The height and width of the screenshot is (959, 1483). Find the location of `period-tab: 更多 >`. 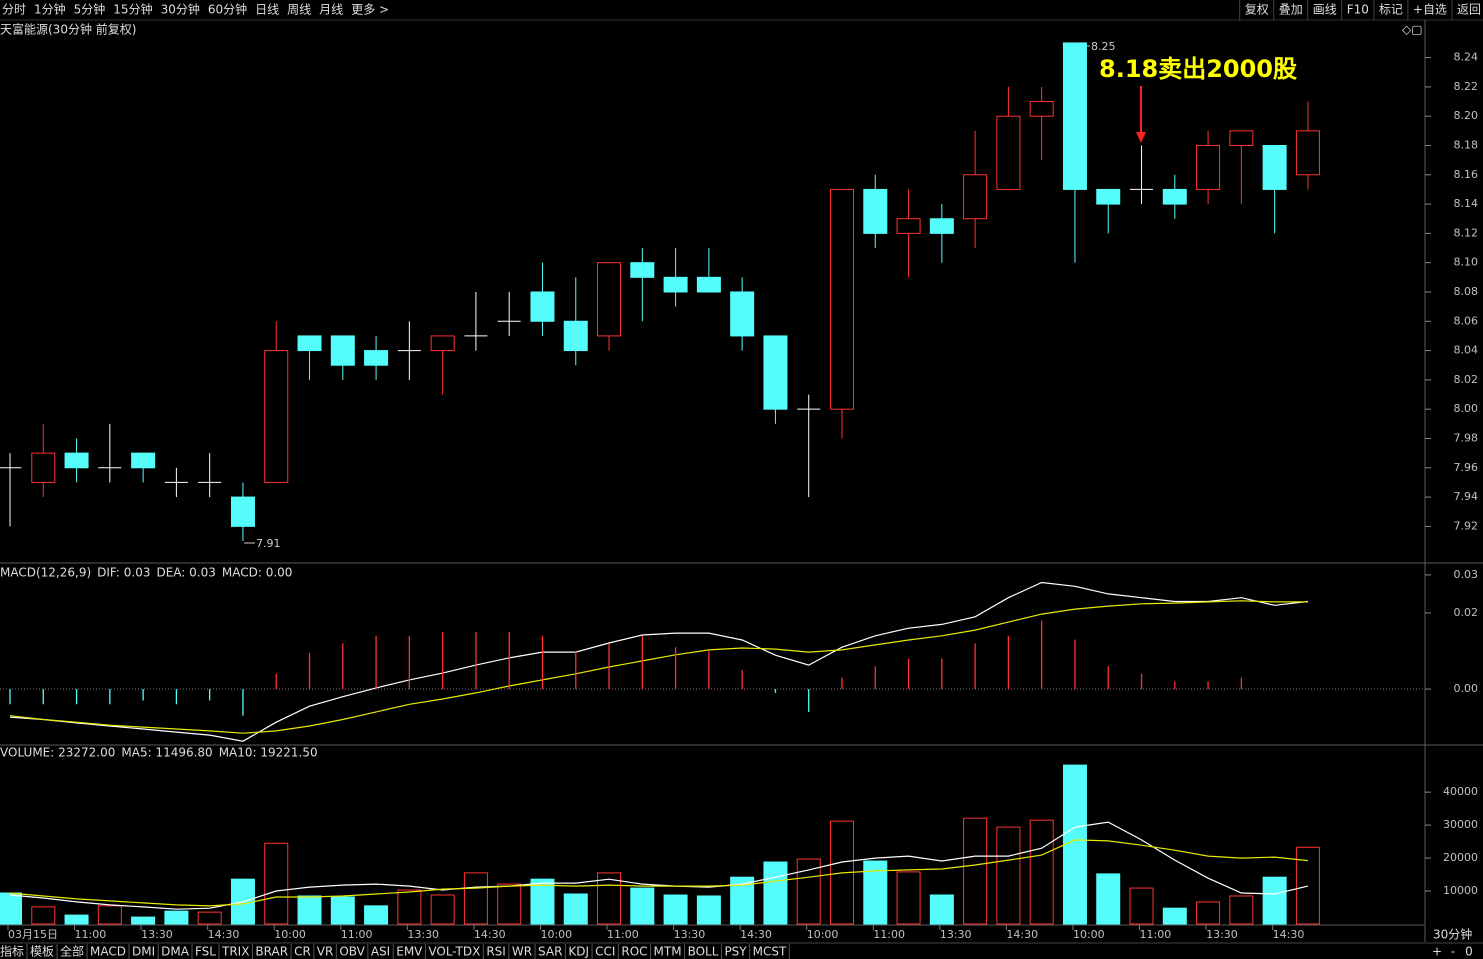

period-tab: 更多 > is located at coordinates (370, 10).